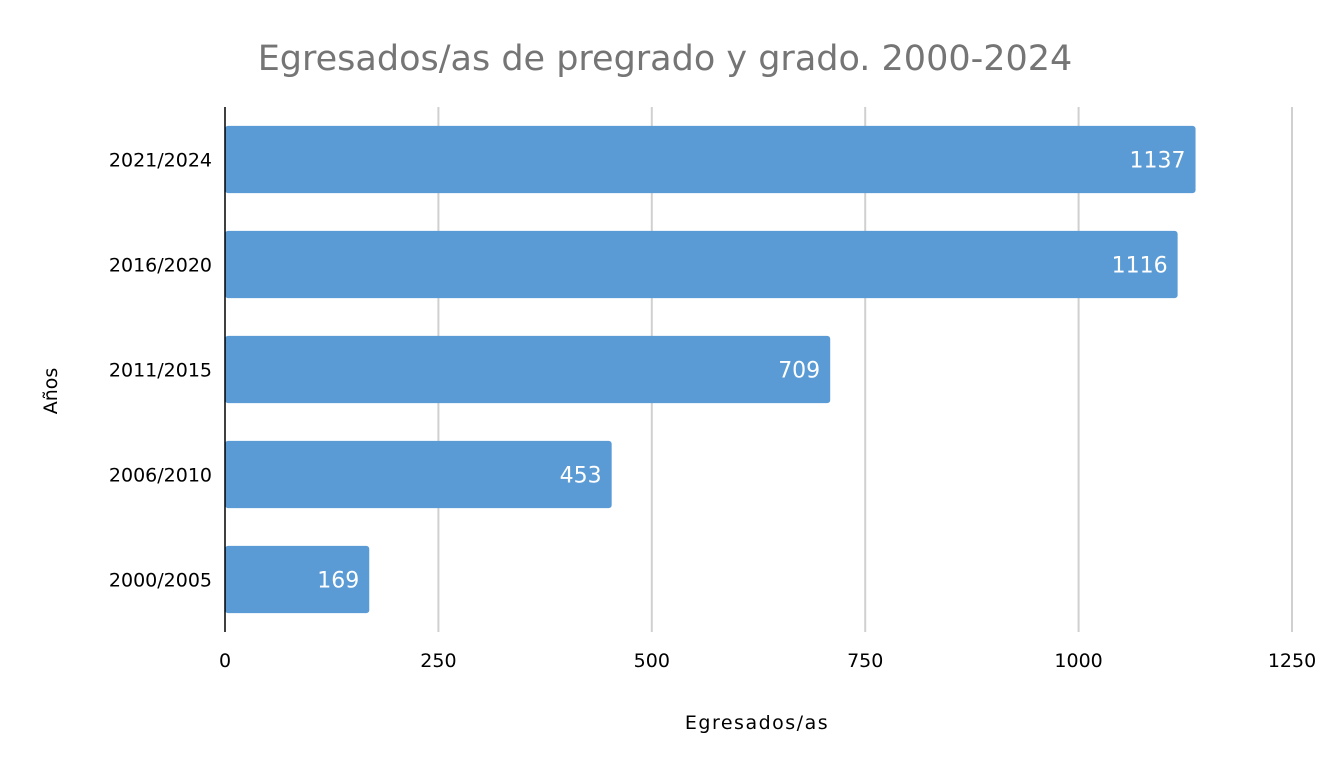 Image resolution: width=1330 pixels, height=775 pixels. What do you see at coordinates (757, 723) in the screenshot?
I see `x-axis-label: Egresados/as` at bounding box center [757, 723].